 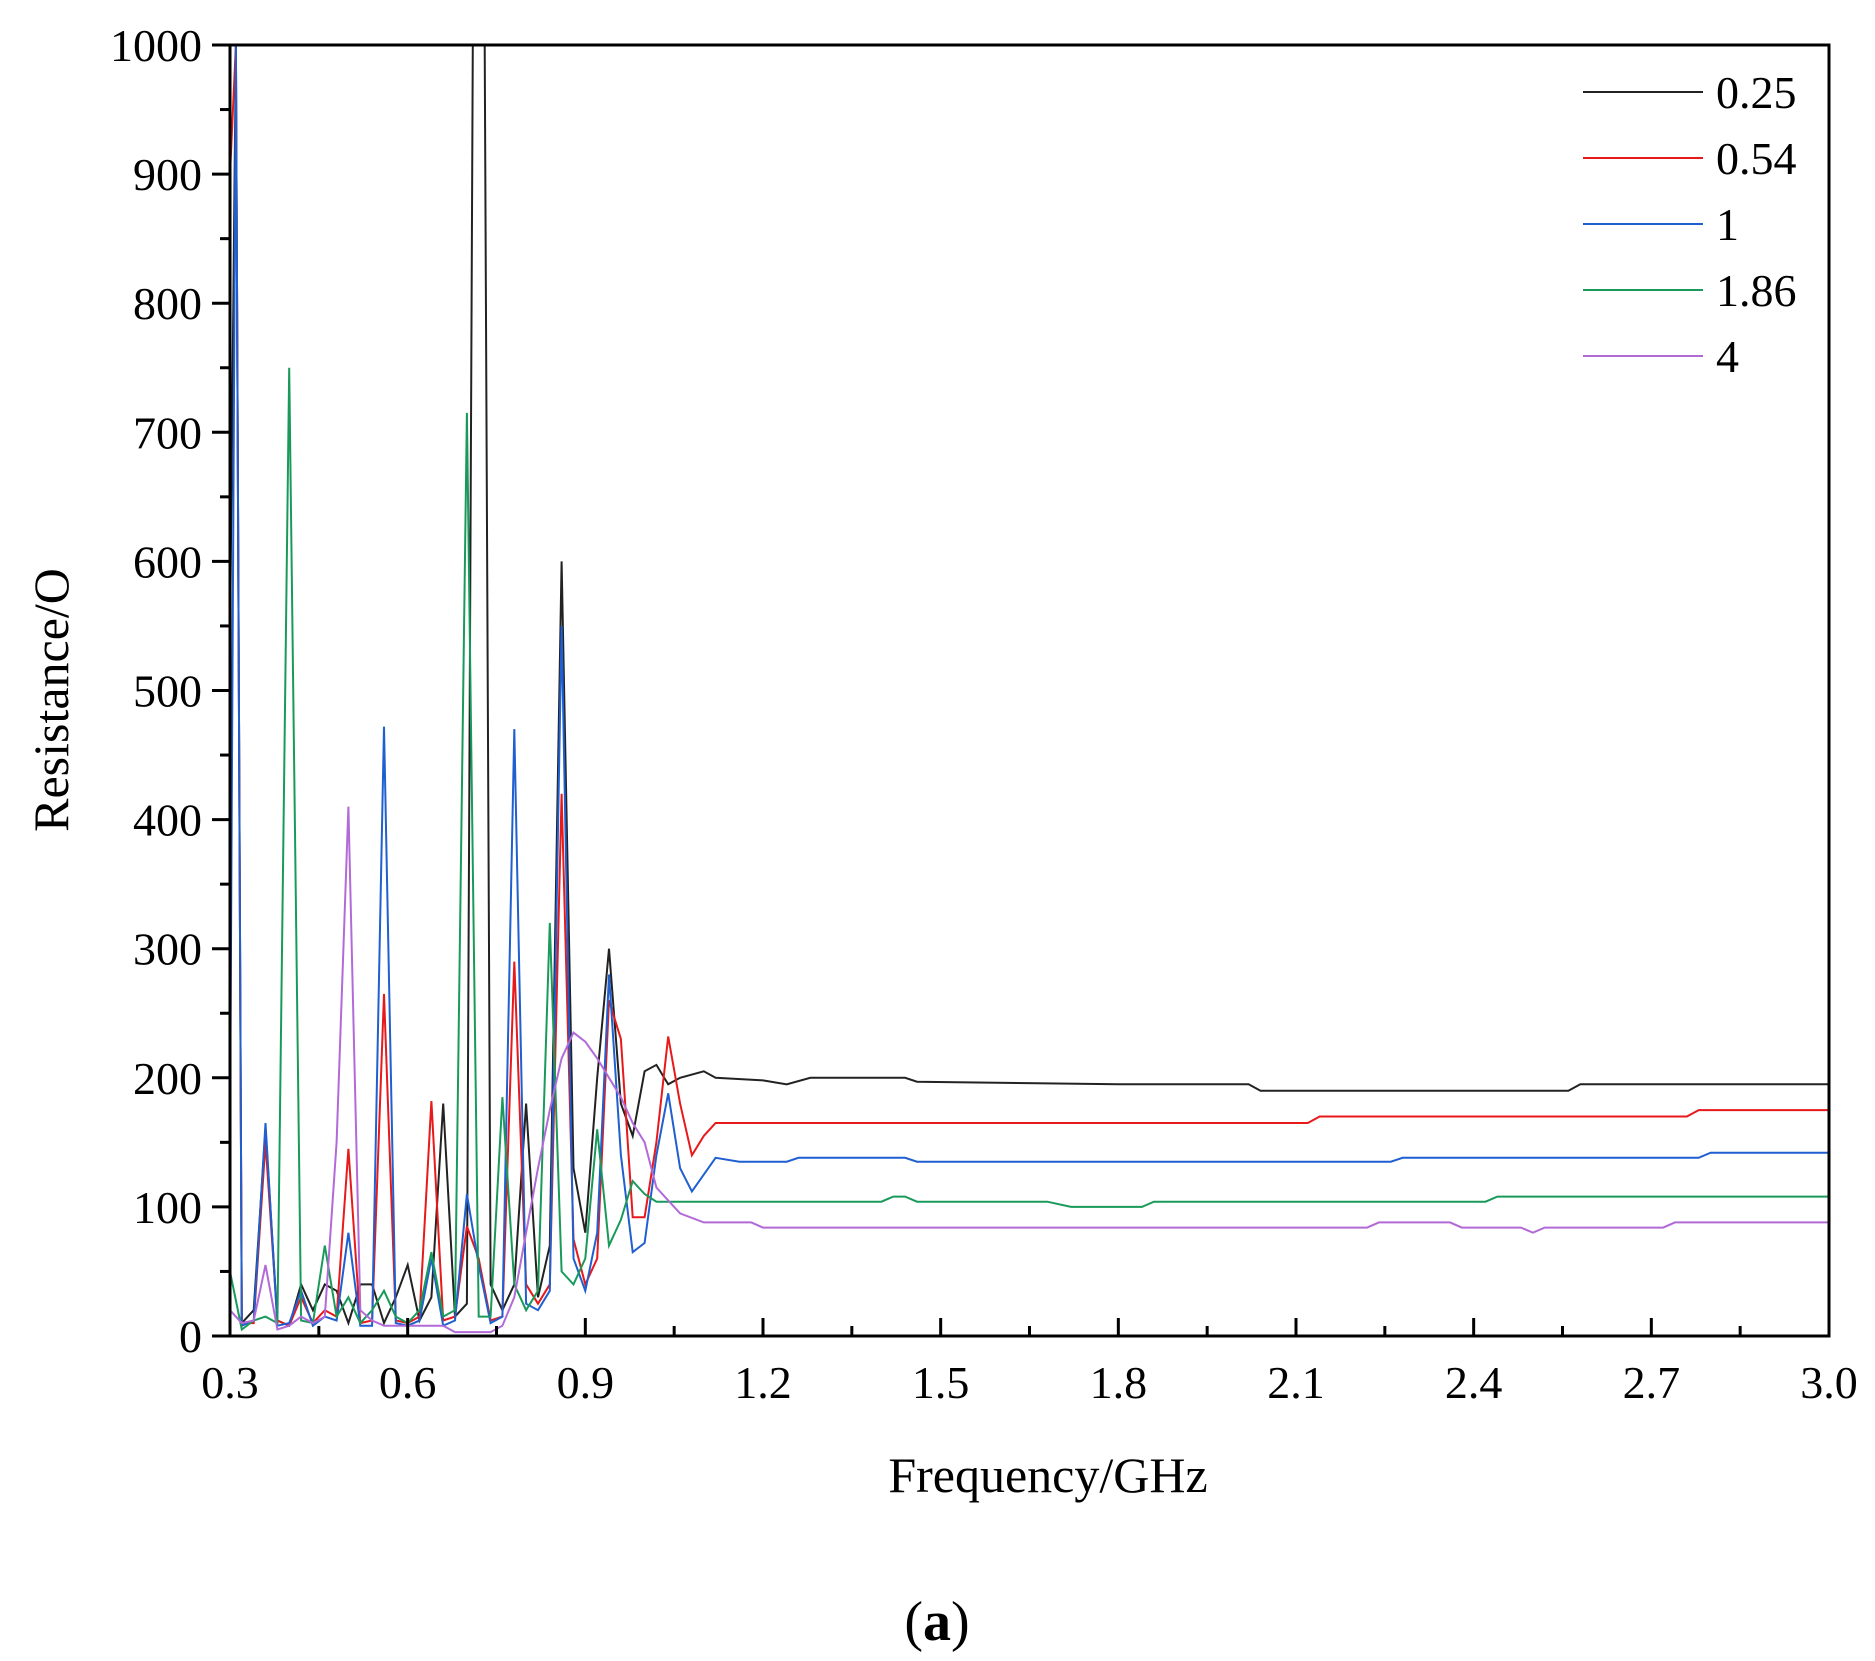 What do you see at coordinates (586, 1382) in the screenshot?
I see `x-tick-label: 0.9` at bounding box center [586, 1382].